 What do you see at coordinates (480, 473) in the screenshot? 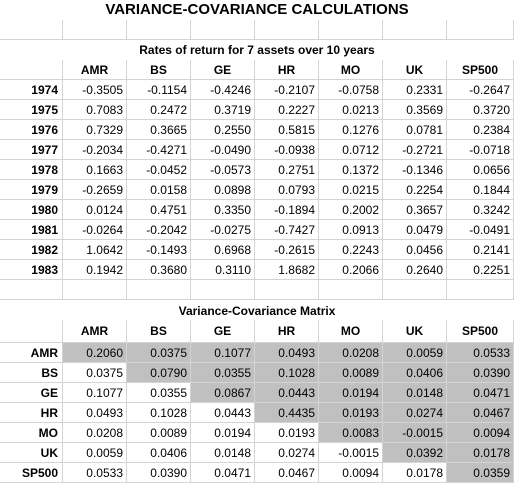
I see `covariance-cell: 0.0359` at bounding box center [480, 473].